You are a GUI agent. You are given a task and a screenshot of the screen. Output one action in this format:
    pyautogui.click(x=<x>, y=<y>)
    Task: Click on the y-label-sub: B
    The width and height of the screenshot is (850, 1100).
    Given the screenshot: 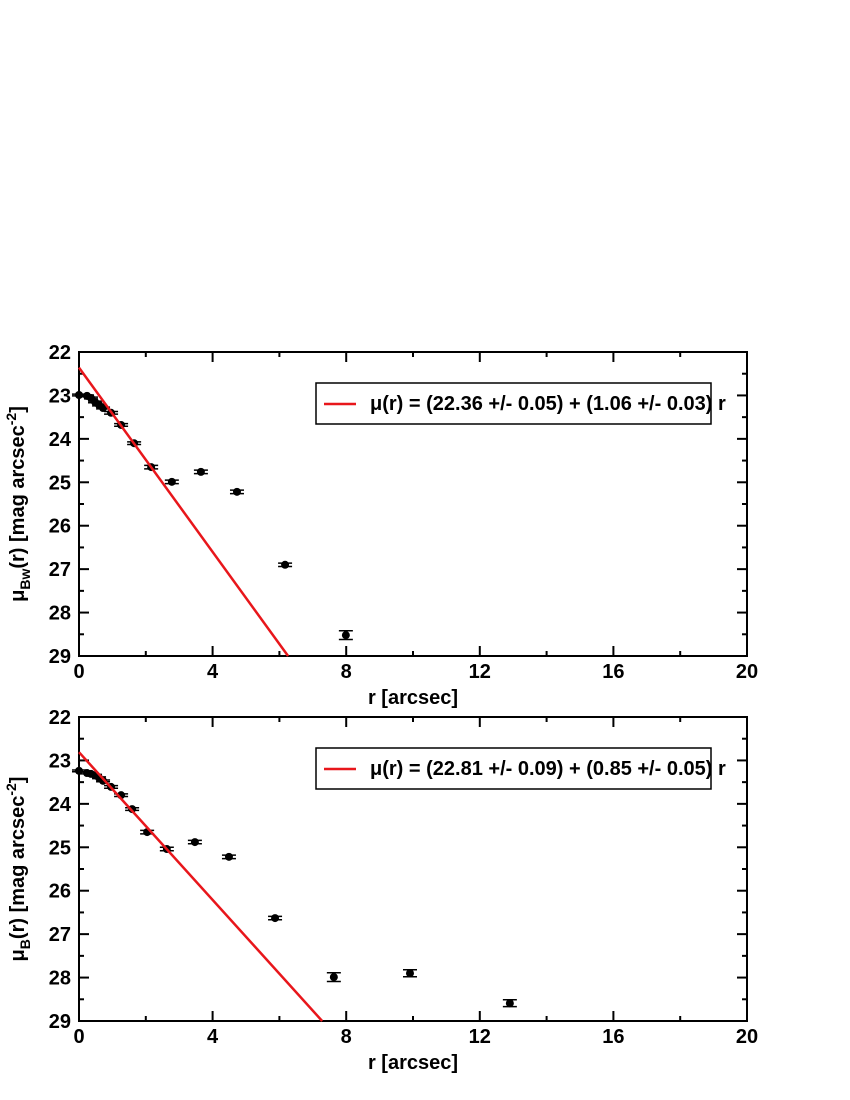 What is the action you would take?
    pyautogui.click(x=25, y=944)
    